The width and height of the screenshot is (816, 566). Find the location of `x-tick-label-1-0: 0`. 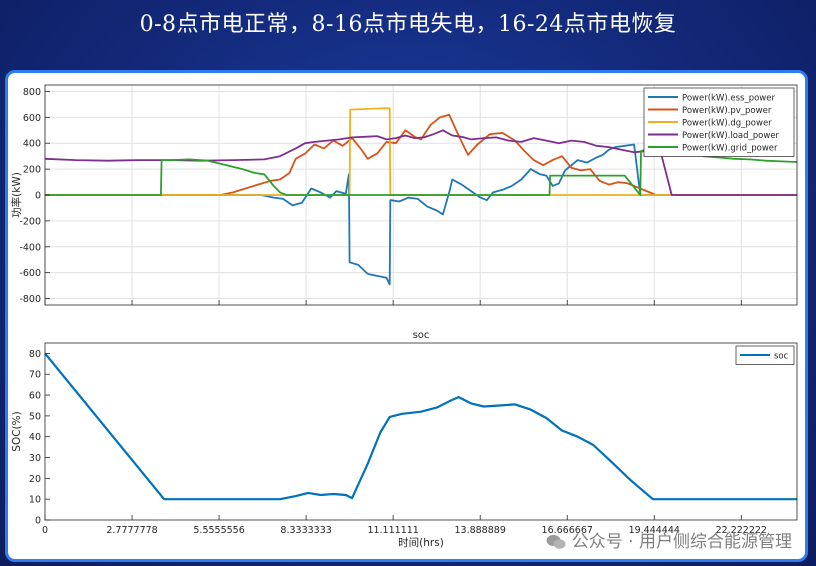

x-tick-label-1-0: 0 is located at coordinates (45, 530).